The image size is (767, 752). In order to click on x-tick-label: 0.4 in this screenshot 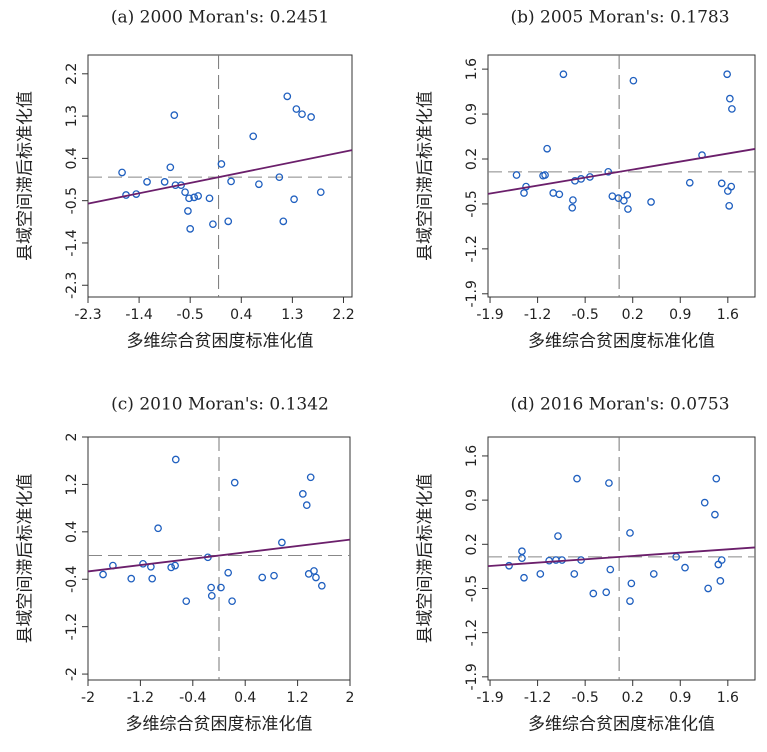, I will do `click(241, 315)`.